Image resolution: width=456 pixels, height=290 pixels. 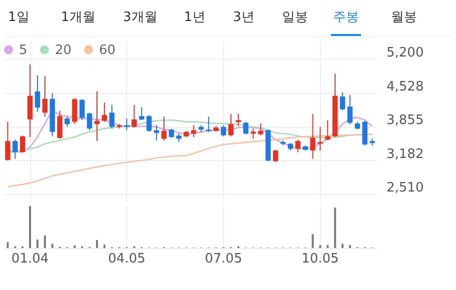 I want to click on x-tick-label: 04.05, so click(x=127, y=259).